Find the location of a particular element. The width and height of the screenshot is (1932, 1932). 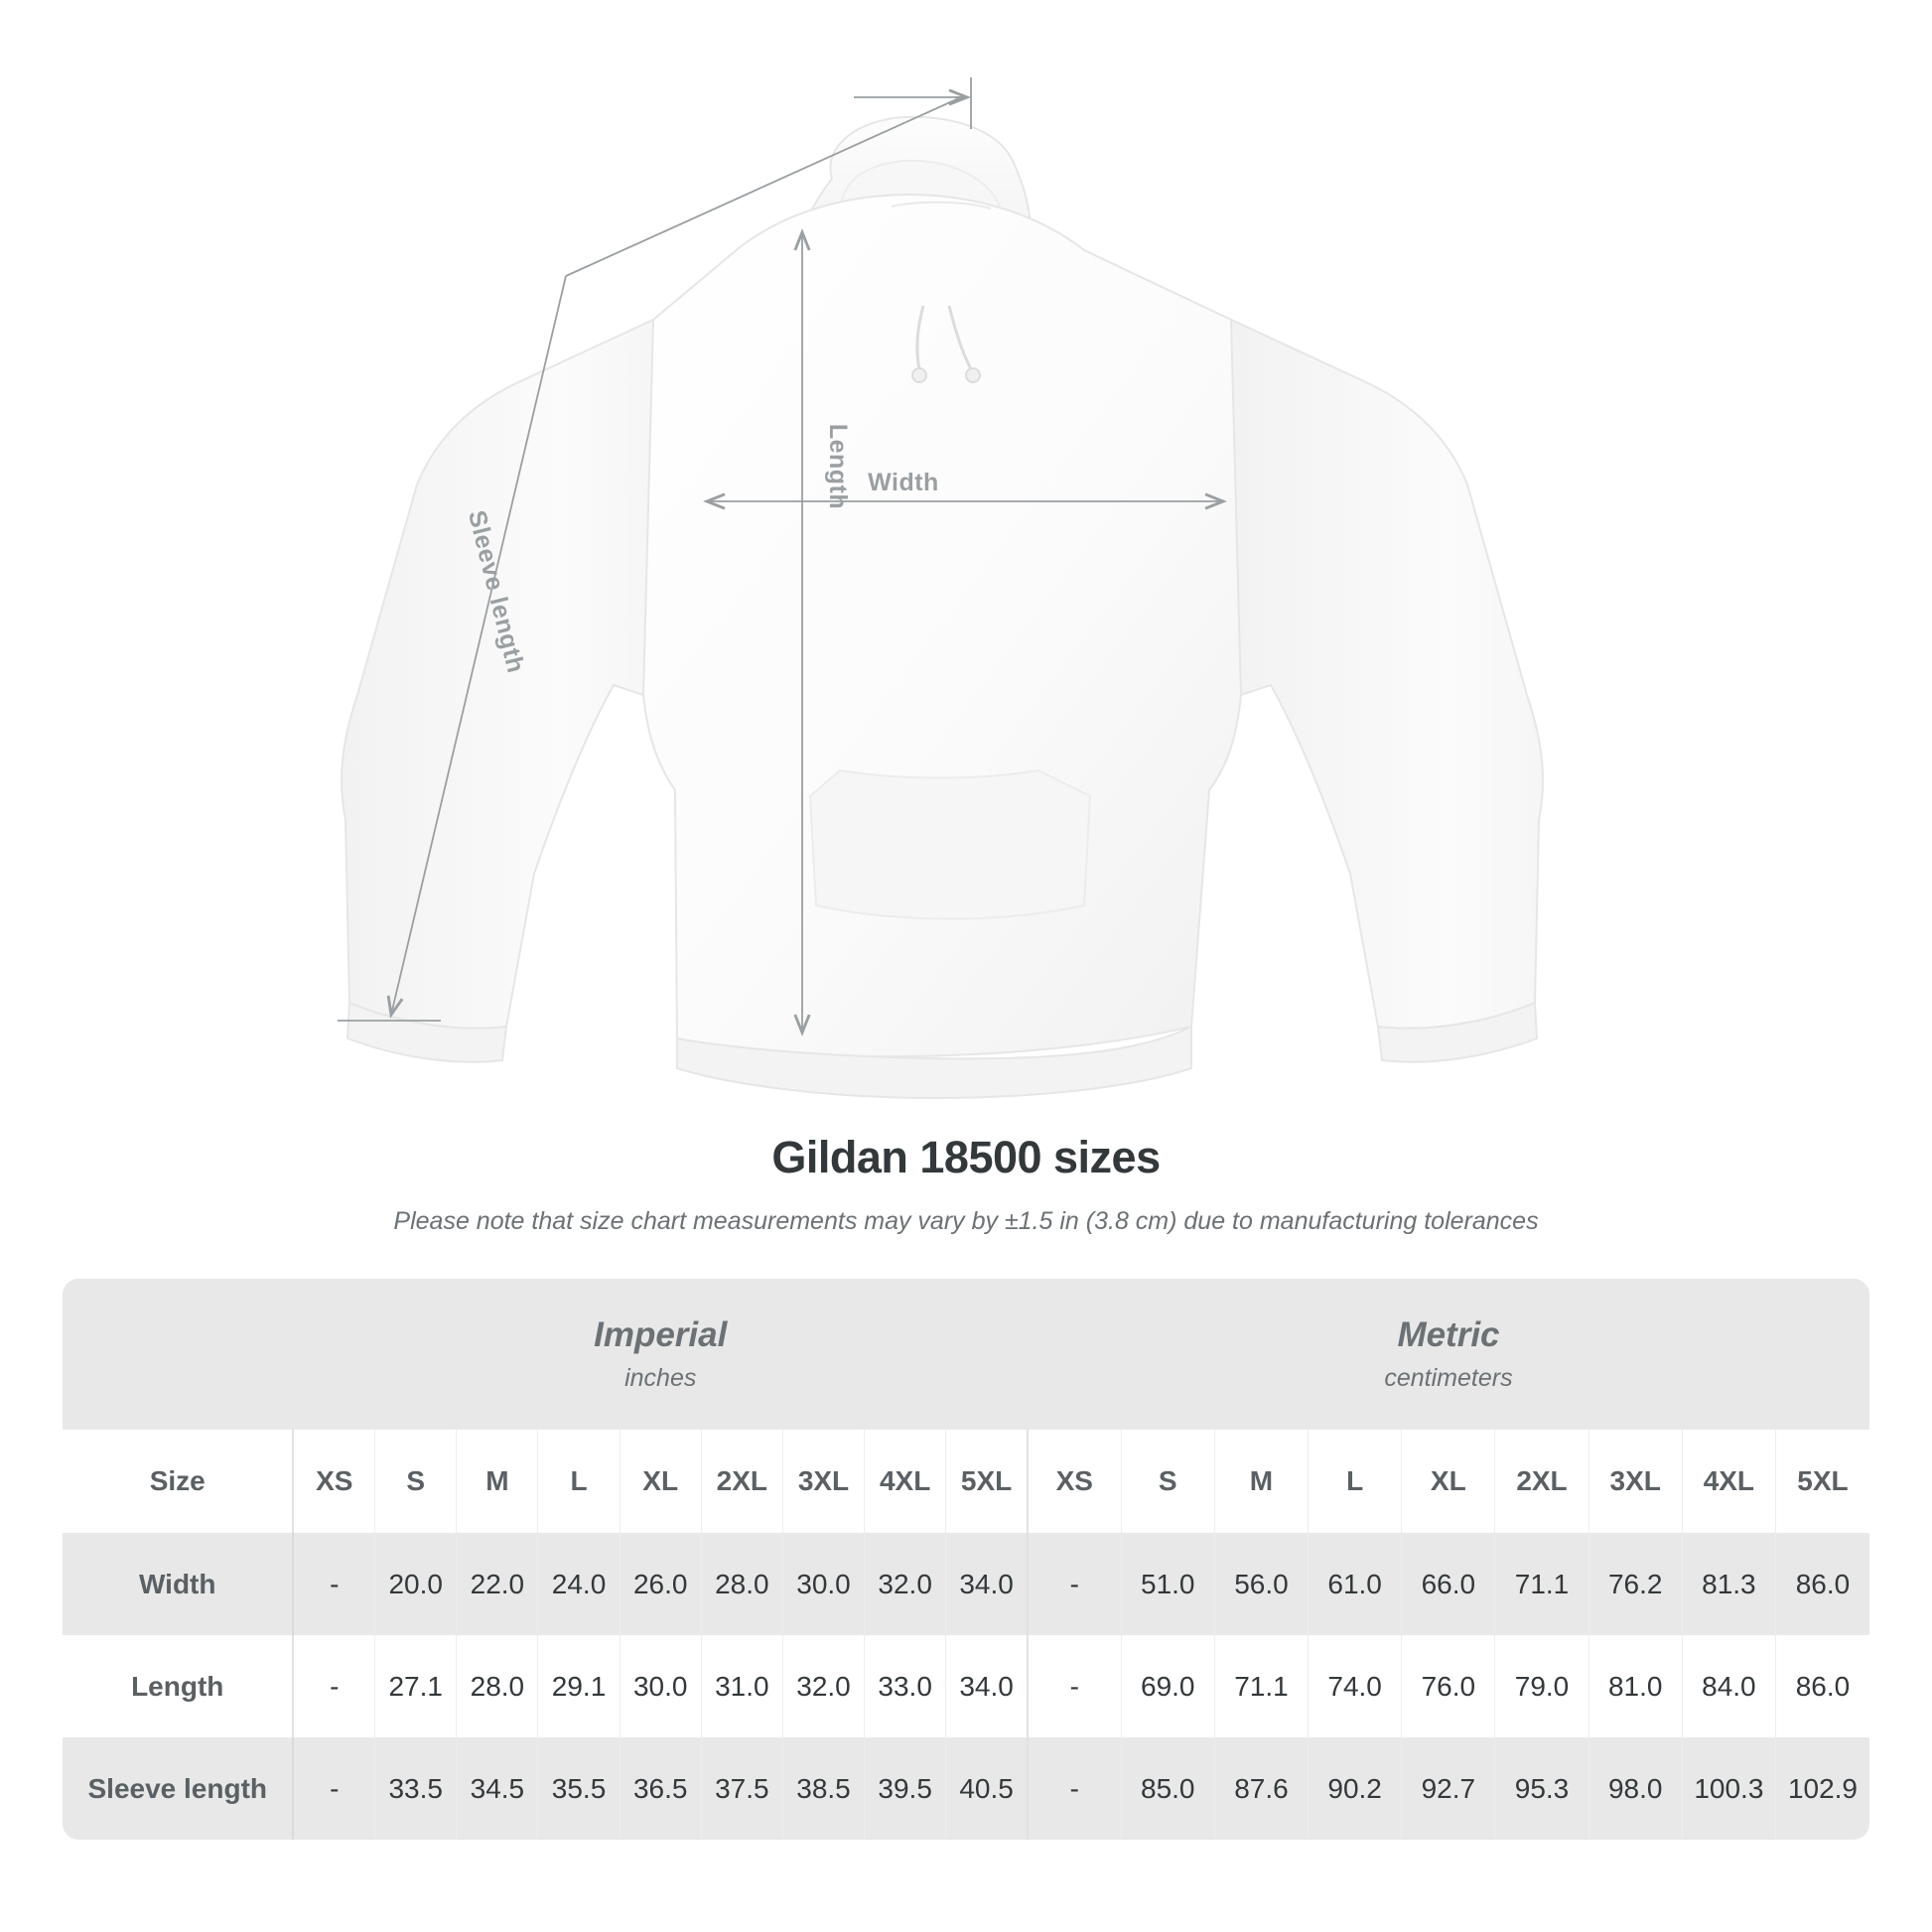

cell-imperial-sleeve-s: 33.5 is located at coordinates (416, 1788).